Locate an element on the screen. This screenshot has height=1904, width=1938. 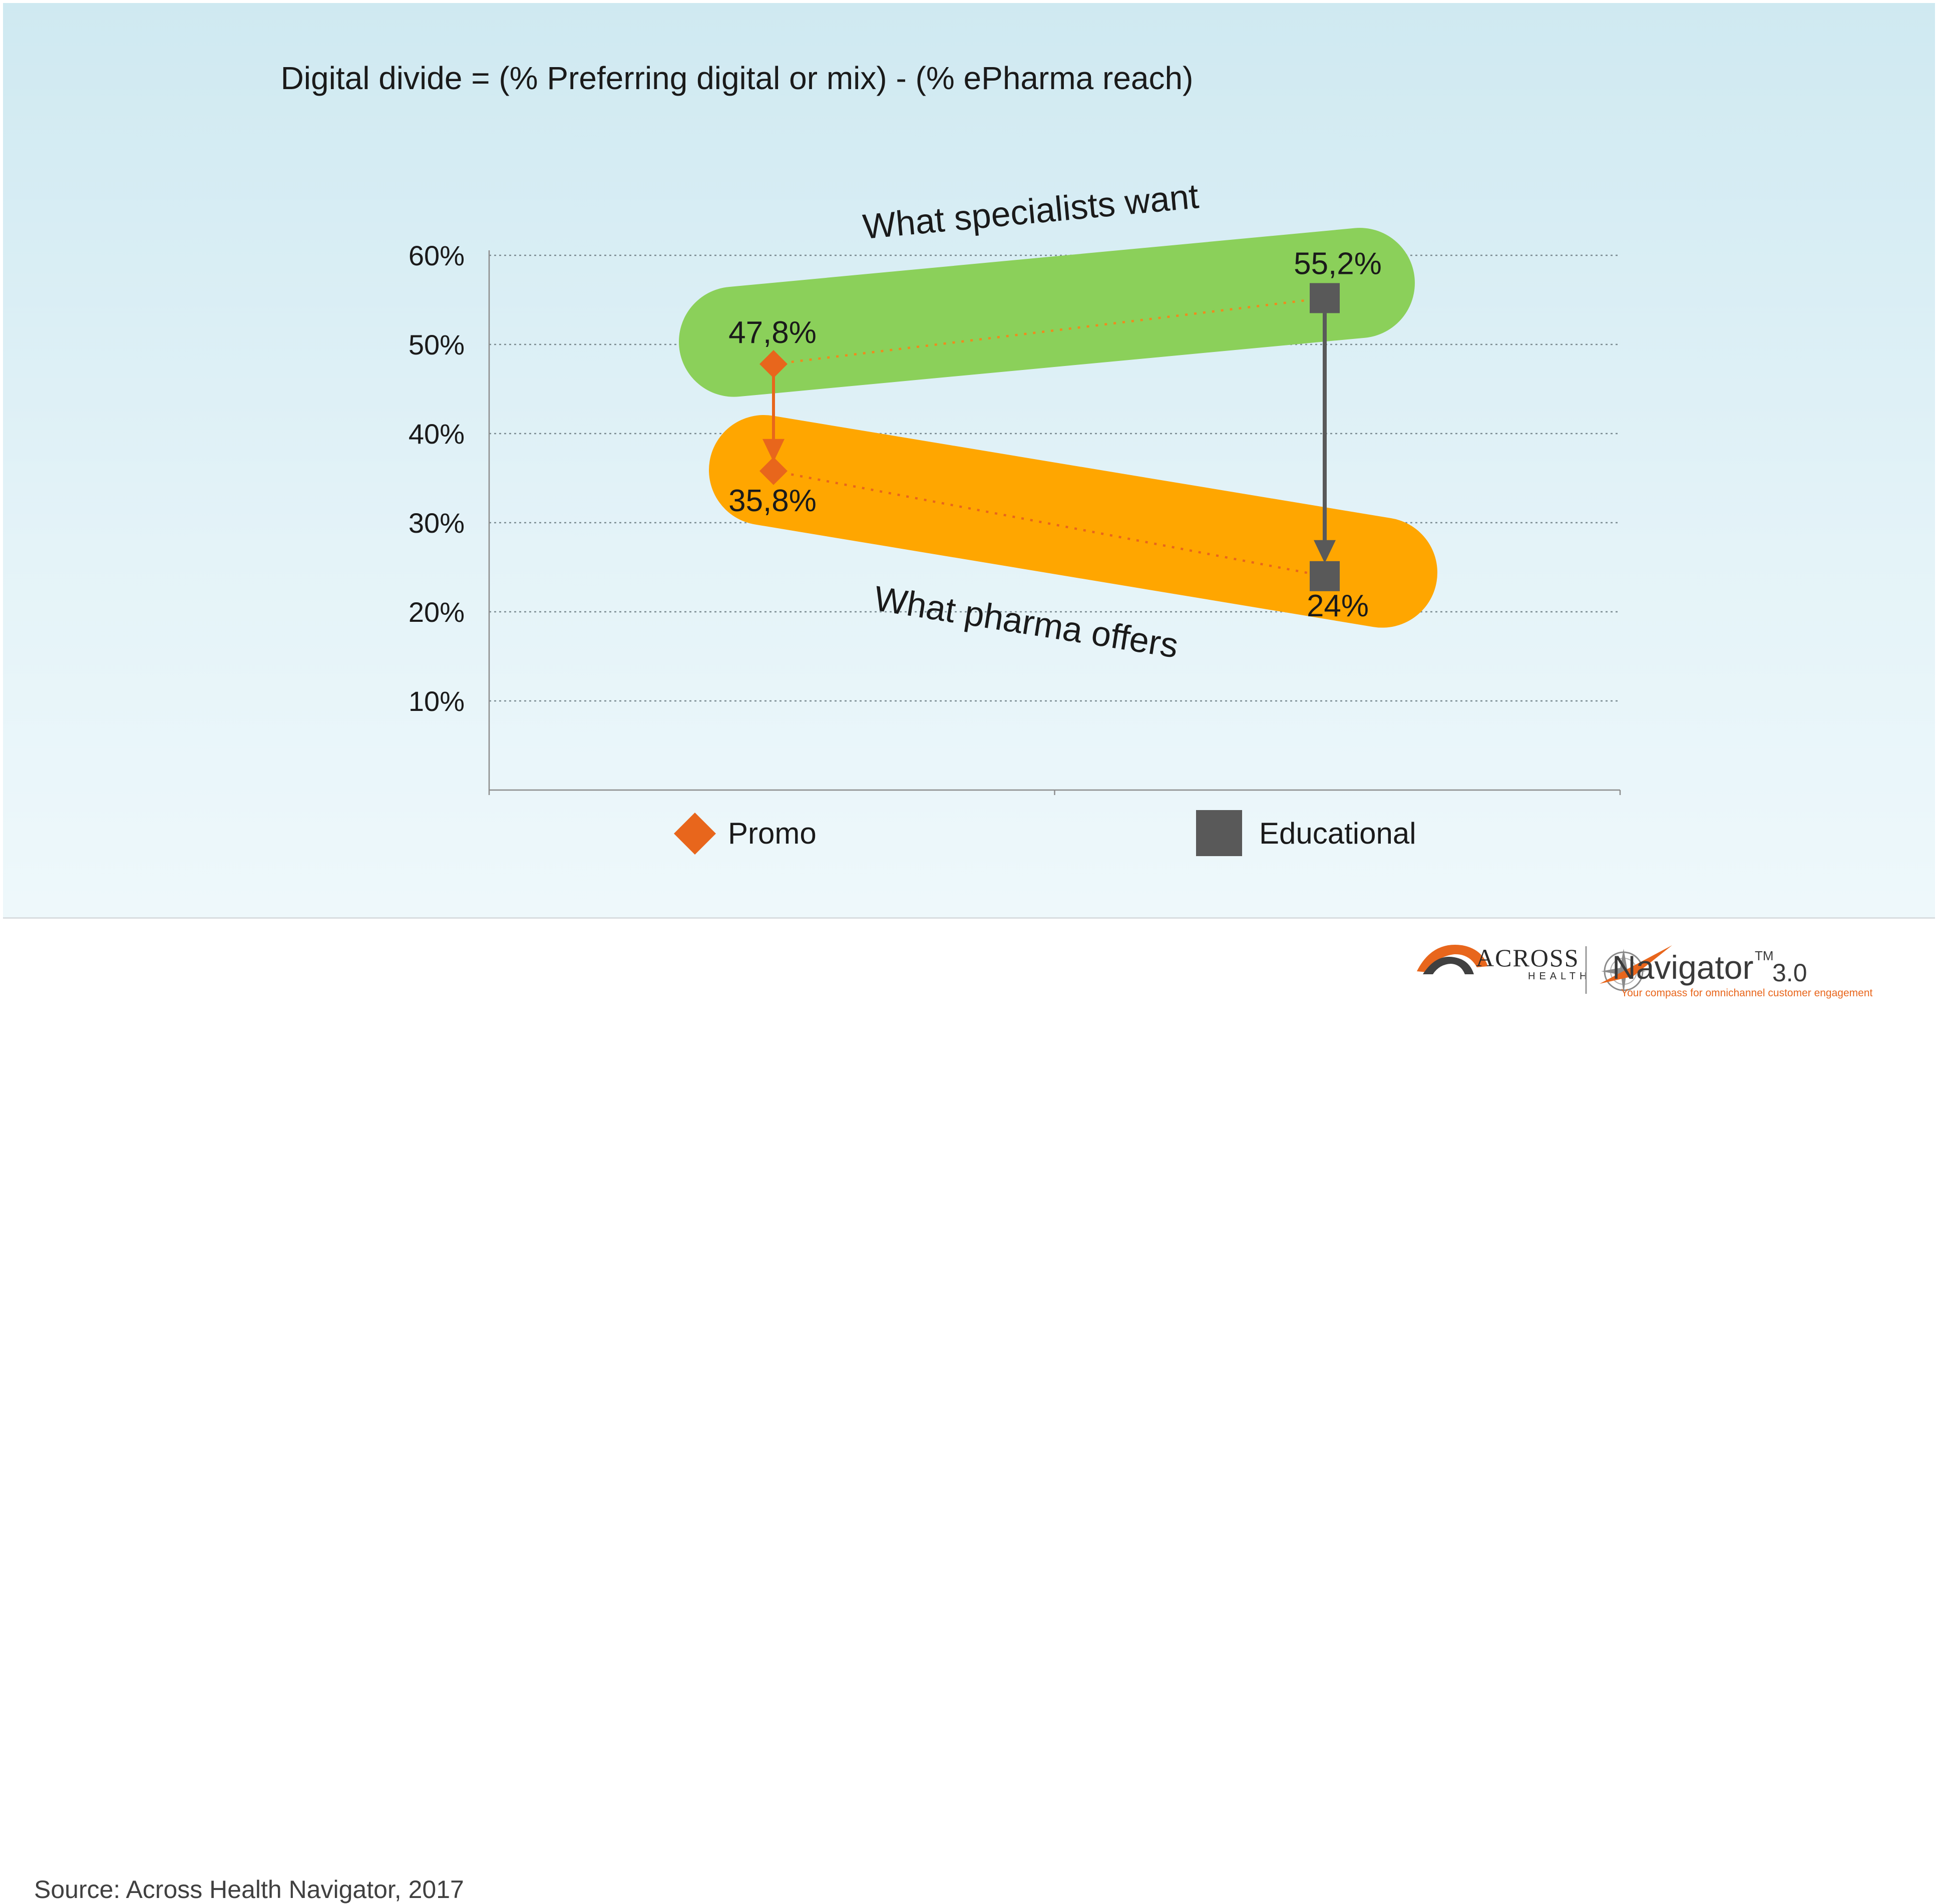
point-promo-offer is located at coordinates (773, 471).